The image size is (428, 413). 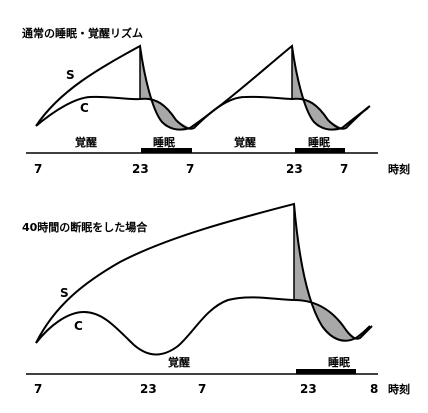 I want to click on s-label-2: S, so click(x=64, y=293).